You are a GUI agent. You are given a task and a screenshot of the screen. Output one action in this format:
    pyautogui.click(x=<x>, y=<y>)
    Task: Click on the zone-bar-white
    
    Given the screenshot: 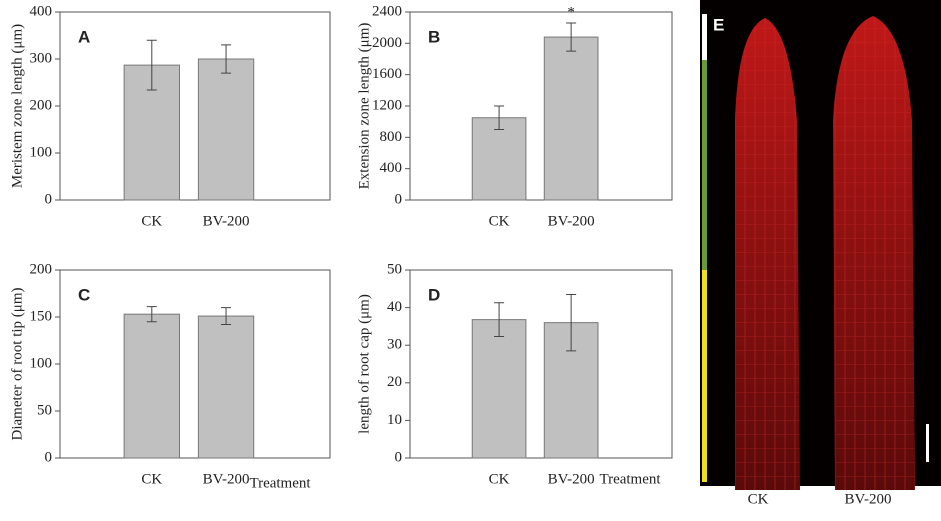 What is the action you would take?
    pyautogui.click(x=704, y=37)
    